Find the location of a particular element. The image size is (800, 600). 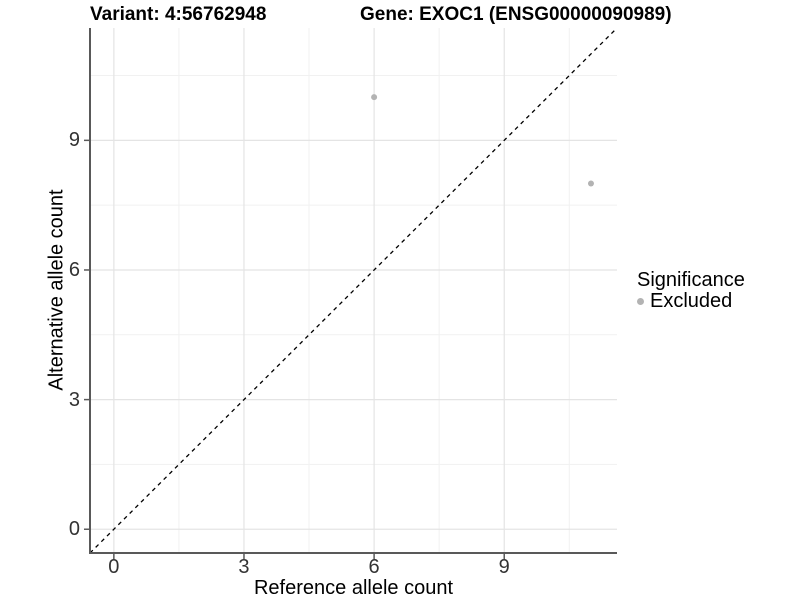

x-tick-label: 9 is located at coordinates (504, 567).